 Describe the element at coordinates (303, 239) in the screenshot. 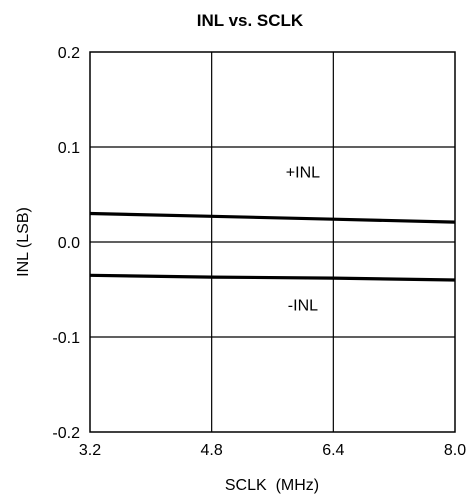

I see `annotations: +INL -INL` at that location.